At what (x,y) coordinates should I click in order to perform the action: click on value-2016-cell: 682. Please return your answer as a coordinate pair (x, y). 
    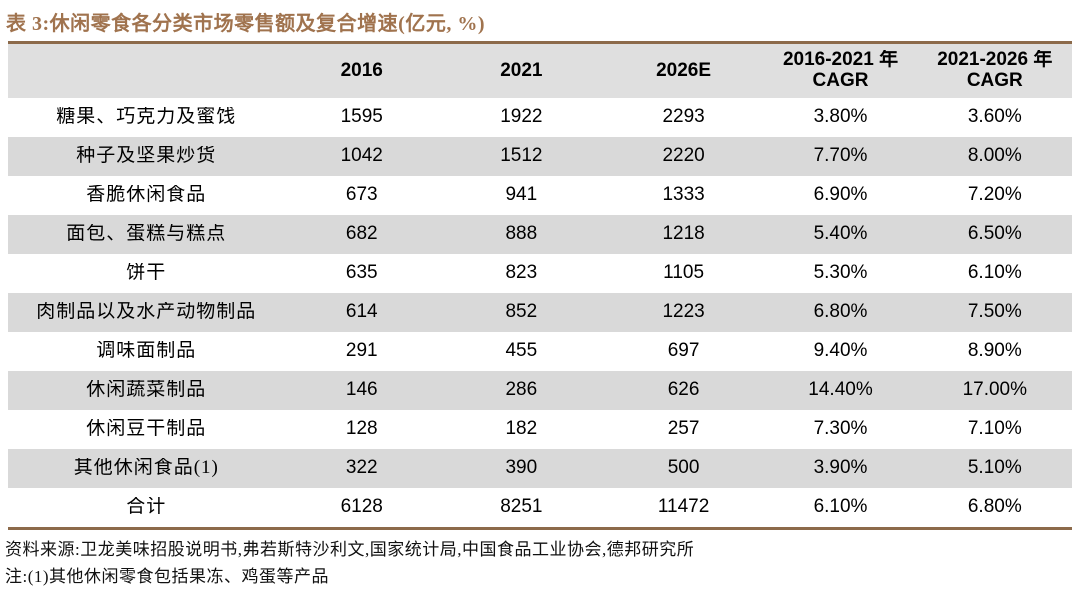
    Looking at the image, I should click on (361, 234).